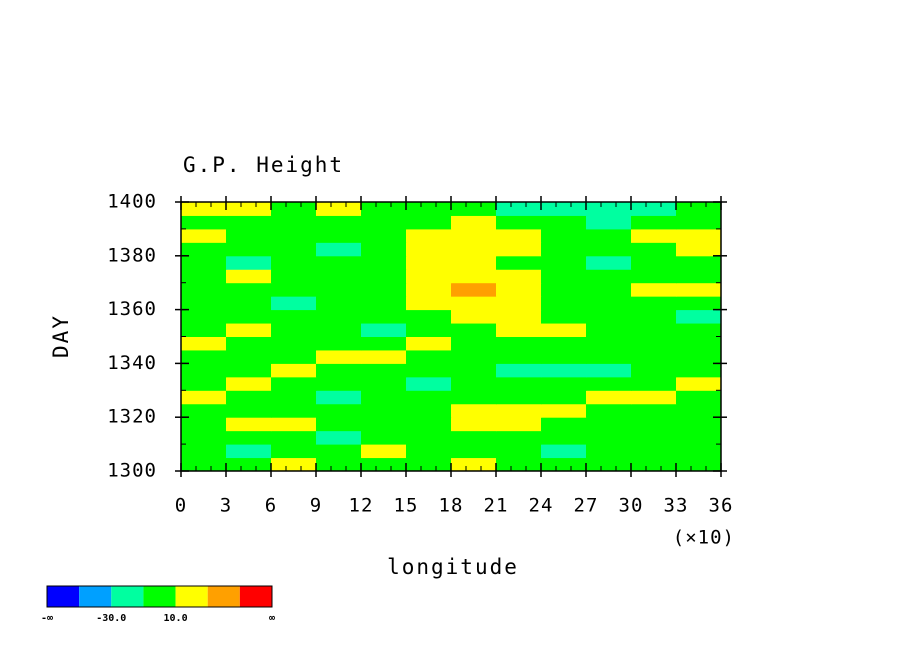 Image resolution: width=904 pixels, height=654 pixels. I want to click on colorbar-label: 10.0, so click(176, 618).